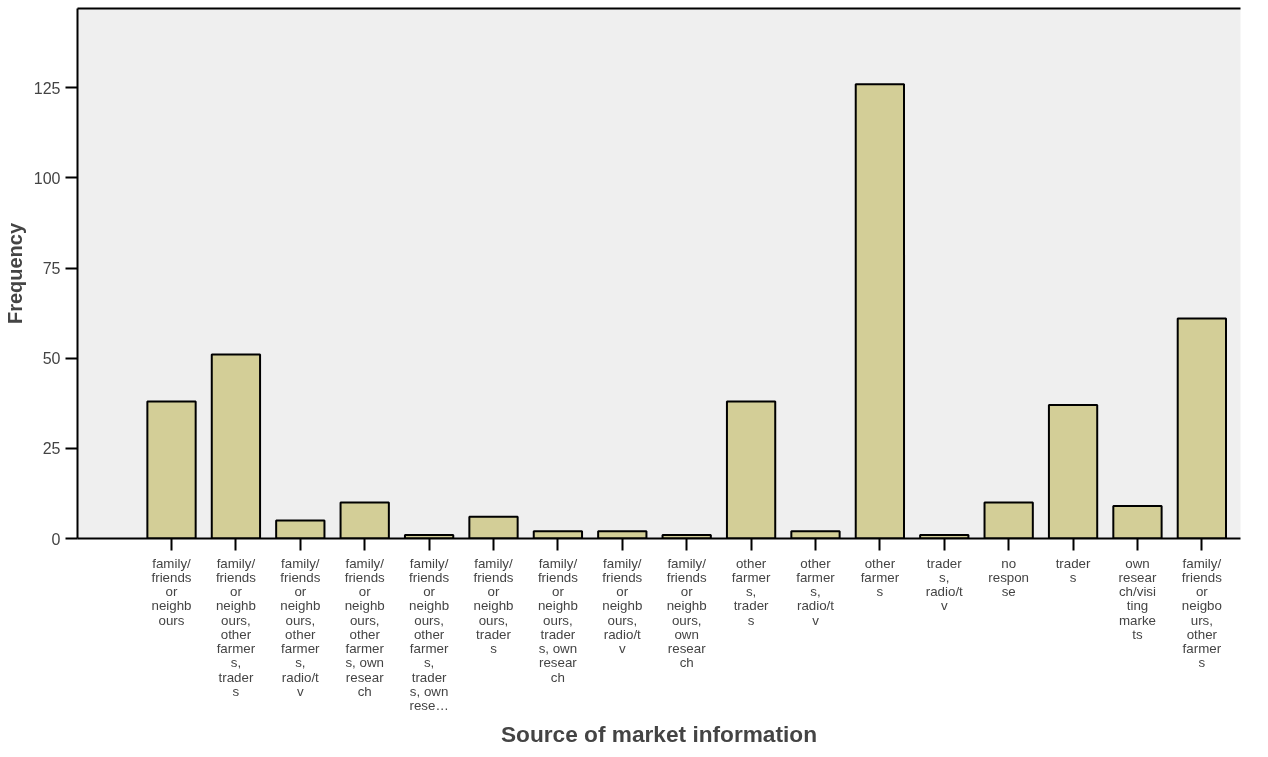 The height and width of the screenshot is (757, 1268). What do you see at coordinates (47, 178) in the screenshot?
I see `y-tick-label: 100` at bounding box center [47, 178].